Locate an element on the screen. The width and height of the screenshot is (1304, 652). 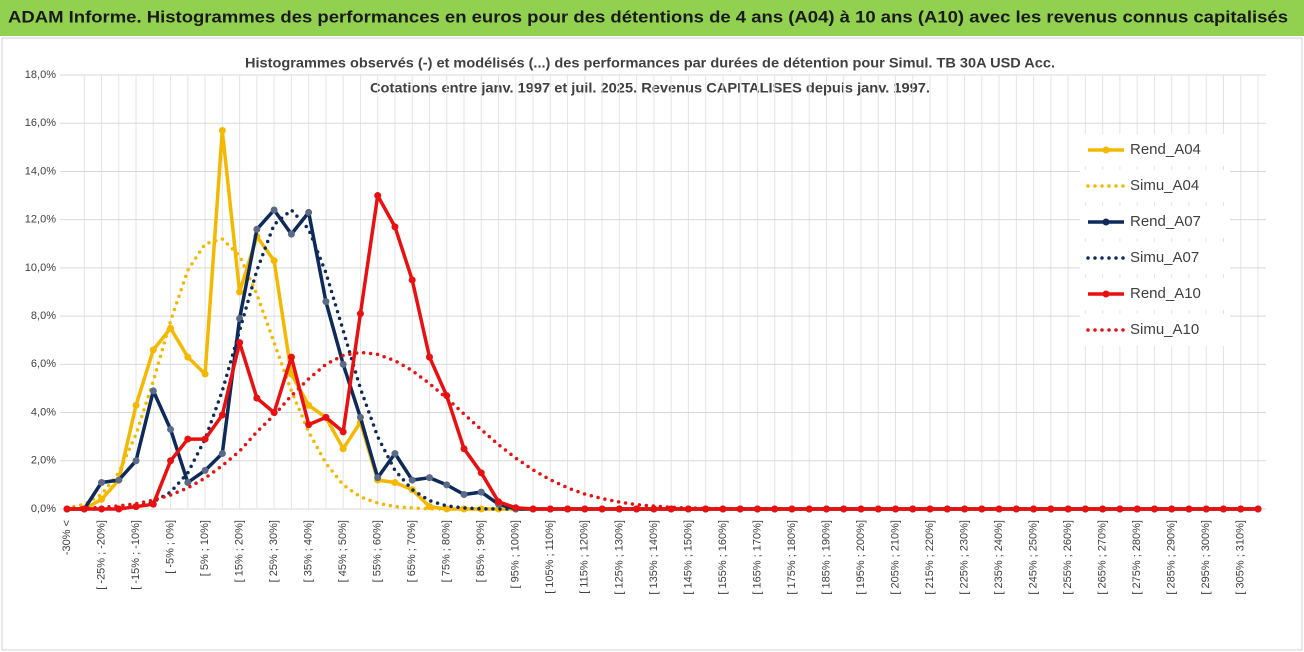
y-tick-label: 4,0% is located at coordinates (43, 412).